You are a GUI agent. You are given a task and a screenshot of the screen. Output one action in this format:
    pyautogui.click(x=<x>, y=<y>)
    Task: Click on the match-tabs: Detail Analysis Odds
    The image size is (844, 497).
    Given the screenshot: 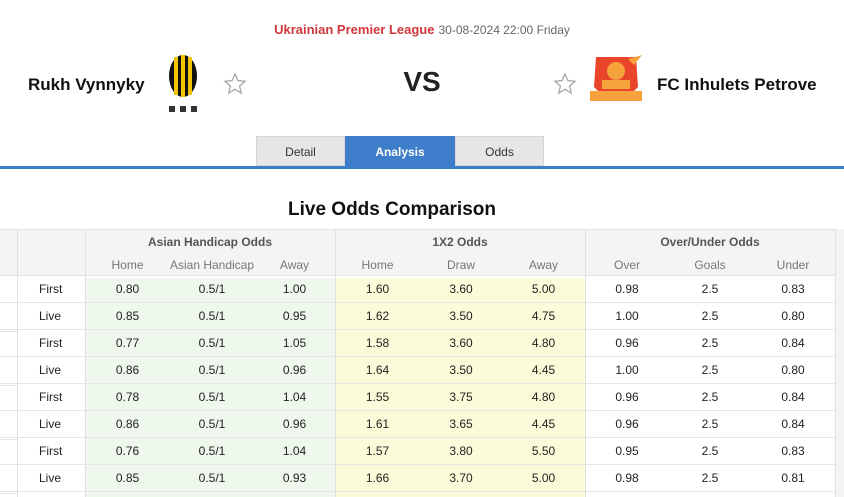 What is the action you would take?
    pyautogui.click(x=400, y=151)
    